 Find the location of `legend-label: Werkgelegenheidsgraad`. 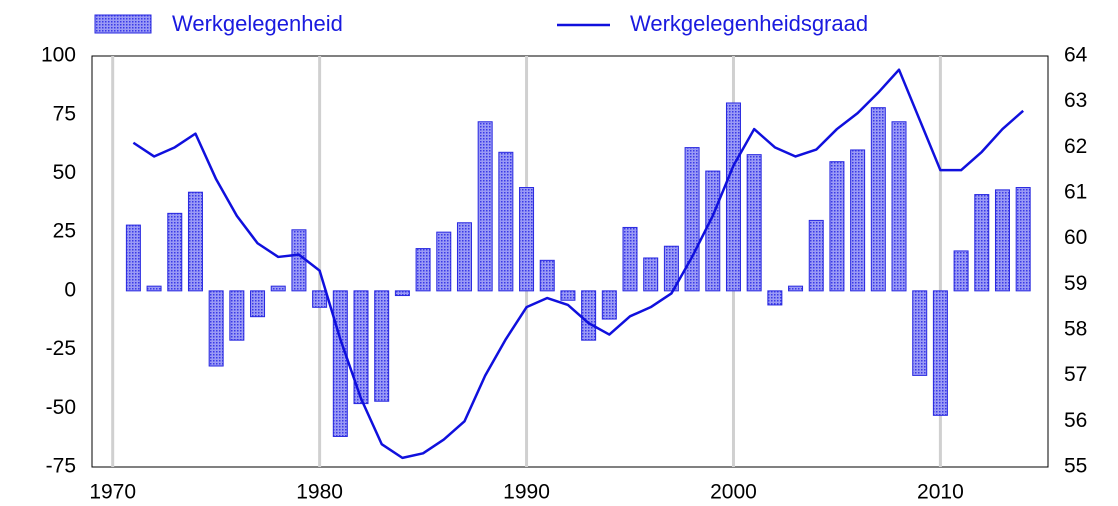

legend-label: Werkgelegenheidsgraad is located at coordinates (749, 23).